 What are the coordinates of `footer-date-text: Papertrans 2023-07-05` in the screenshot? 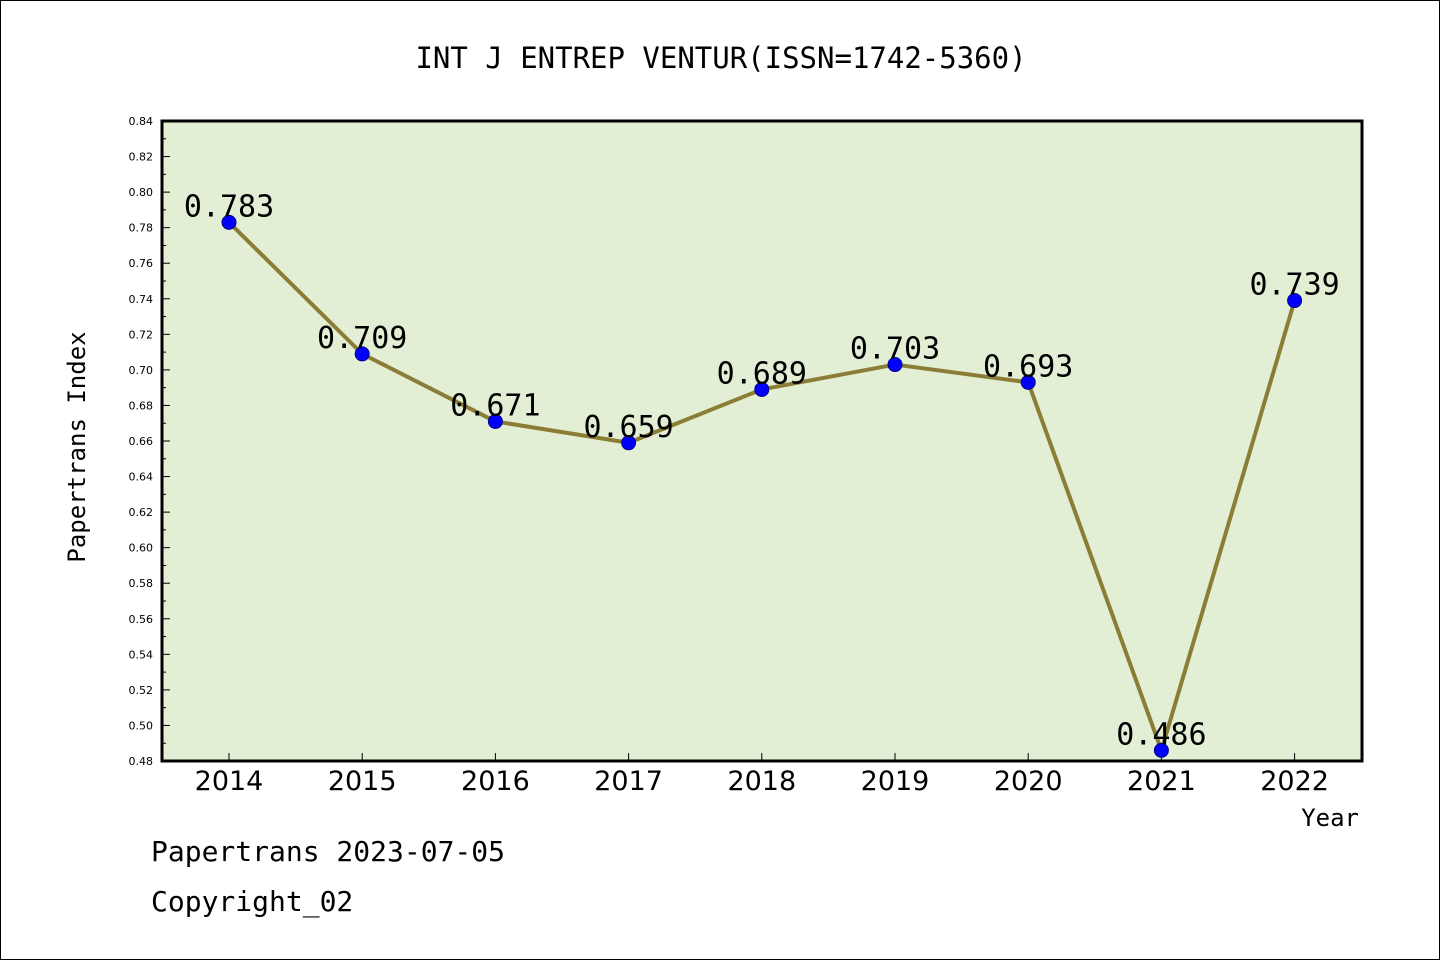 It's located at (328, 851).